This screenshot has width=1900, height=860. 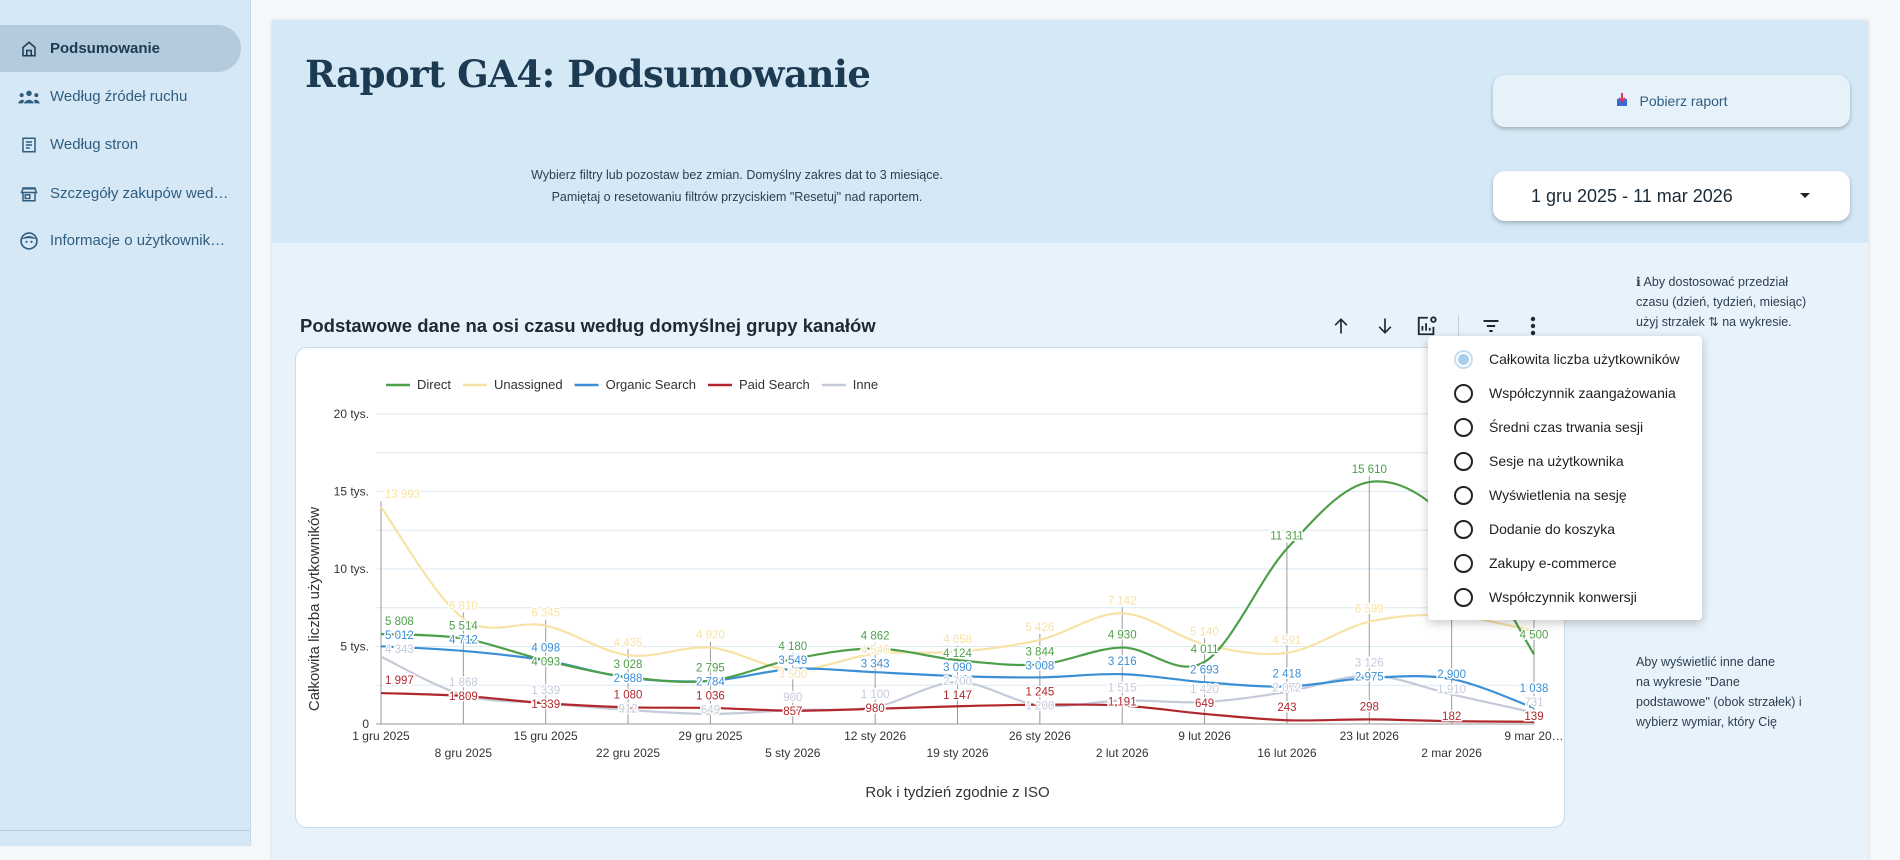 I want to click on data-label: 4 343, so click(x=399, y=650).